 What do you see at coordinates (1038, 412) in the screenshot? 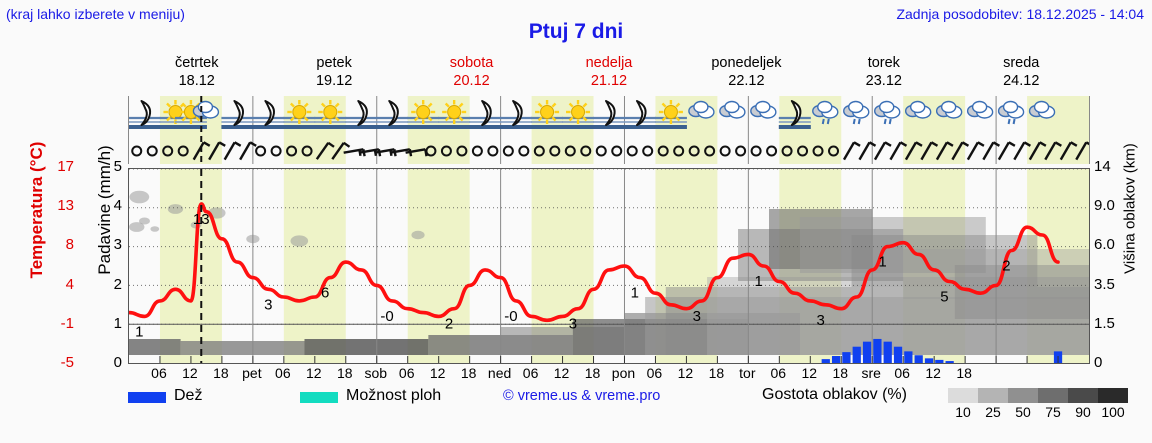
I see `cloud-density-scale-labels: 10 25 50 75 90 100` at bounding box center [1038, 412].